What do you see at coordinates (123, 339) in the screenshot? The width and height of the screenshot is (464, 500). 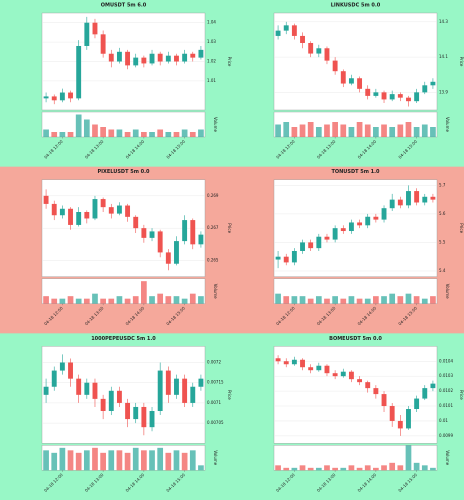 I see `chart-title: 1000PEPEUSDC 5m 1.0` at bounding box center [123, 339].